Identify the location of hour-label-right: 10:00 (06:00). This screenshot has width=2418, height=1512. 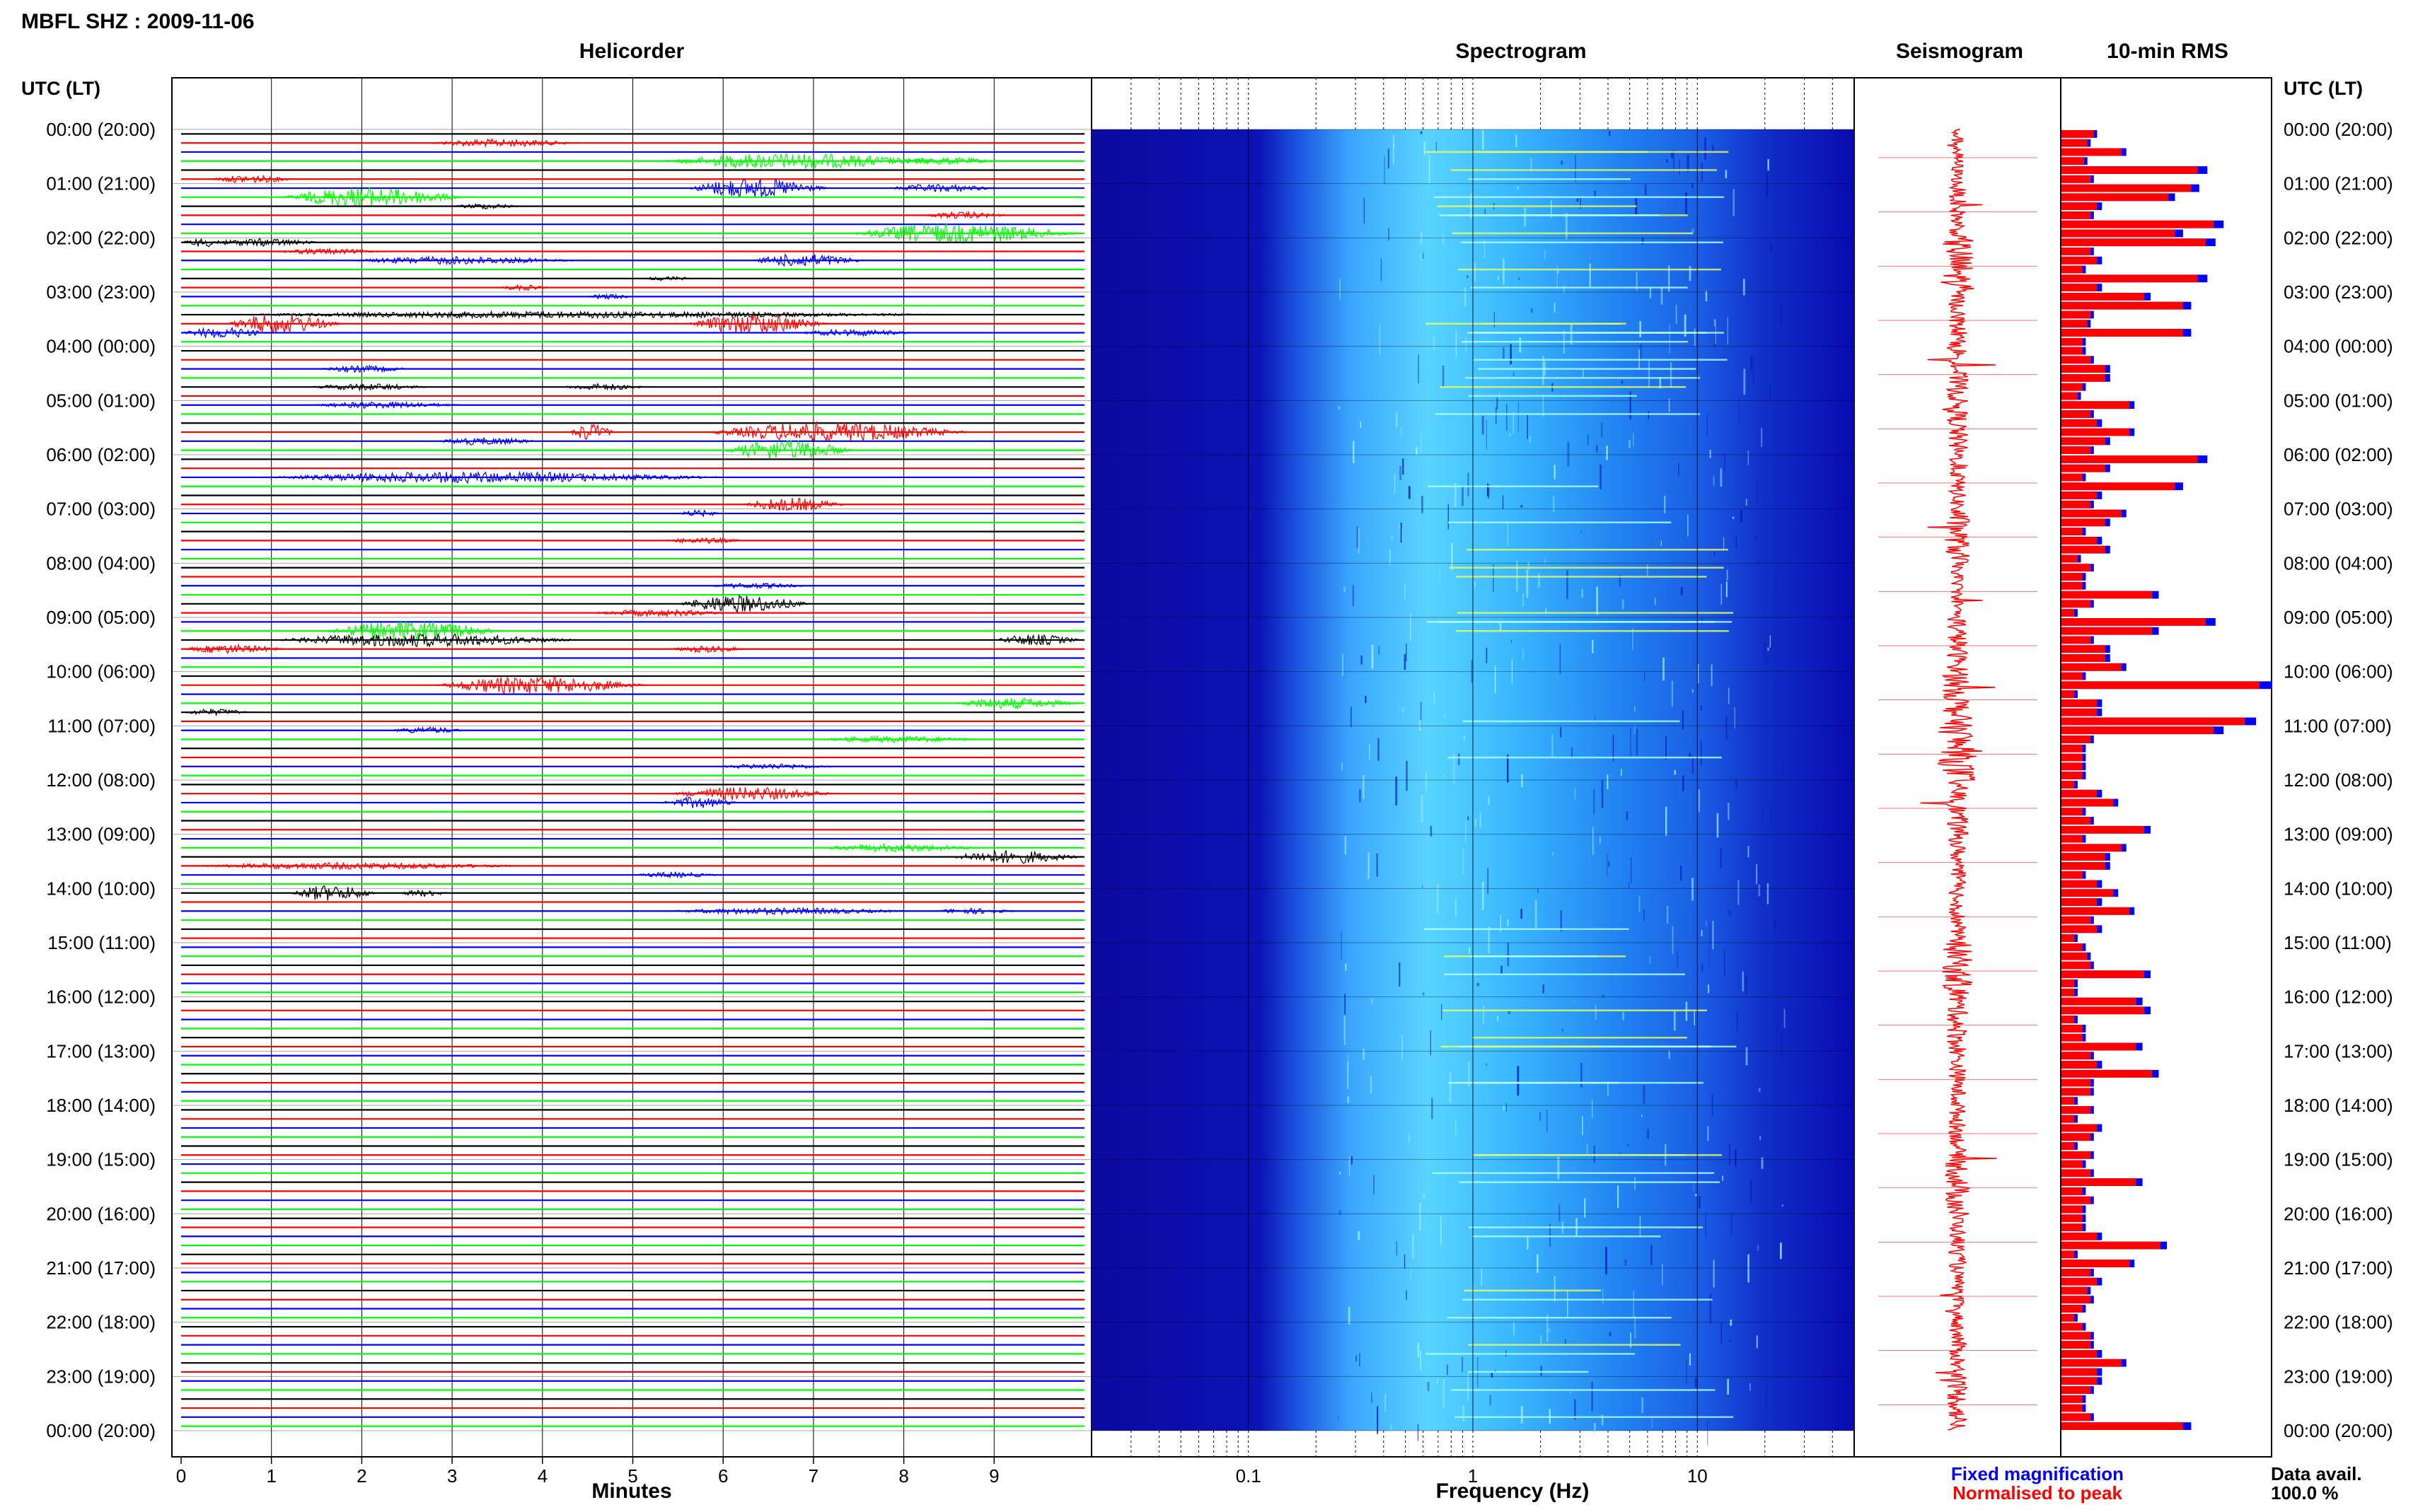
(2338, 671).